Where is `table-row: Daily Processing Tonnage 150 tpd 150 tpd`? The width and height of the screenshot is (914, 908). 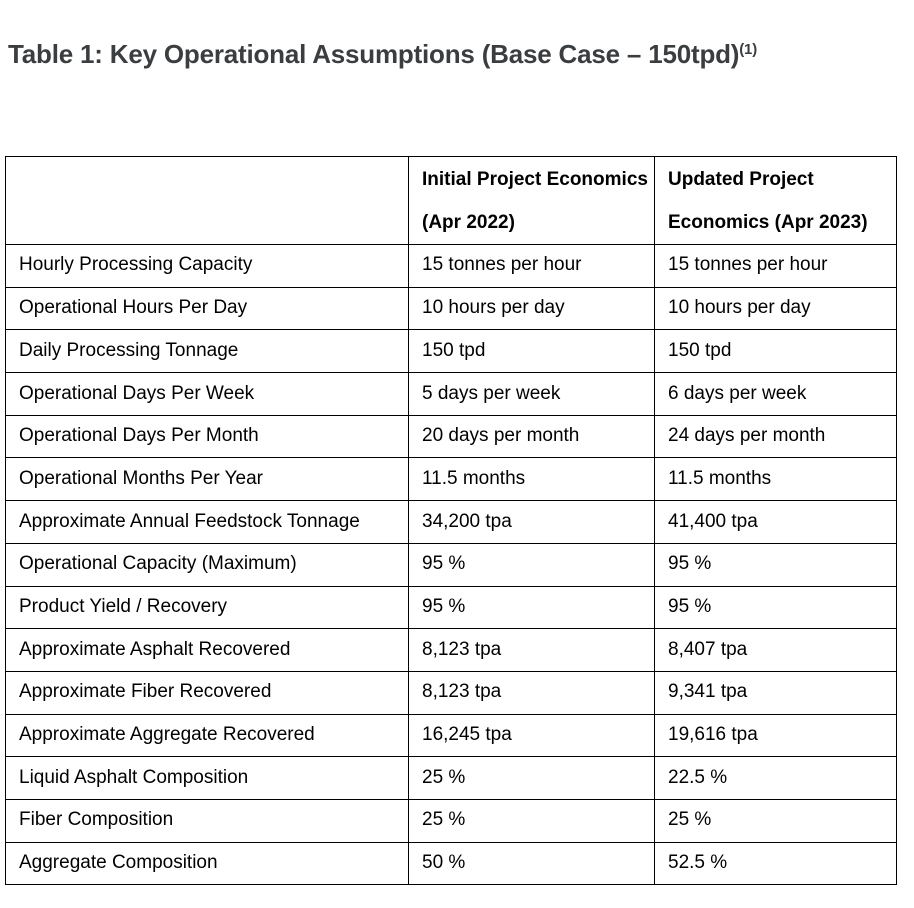 table-row: Daily Processing Tonnage 150 tpd 150 tpd is located at coordinates (451, 351).